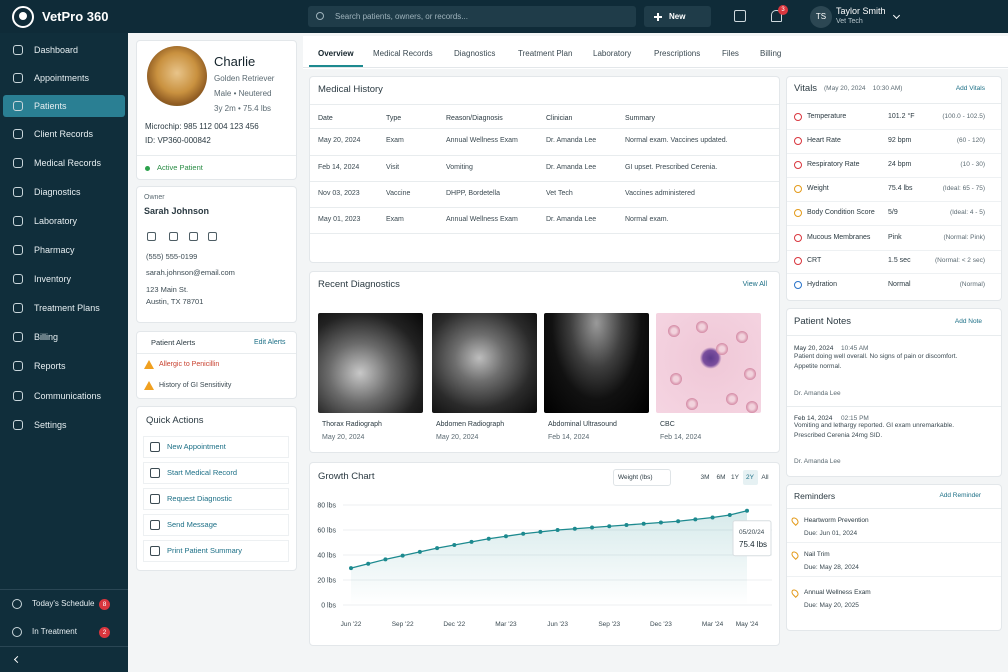 The height and width of the screenshot is (672, 1008). What do you see at coordinates (216, 254) in the screenshot?
I see `owner-card` at bounding box center [216, 254].